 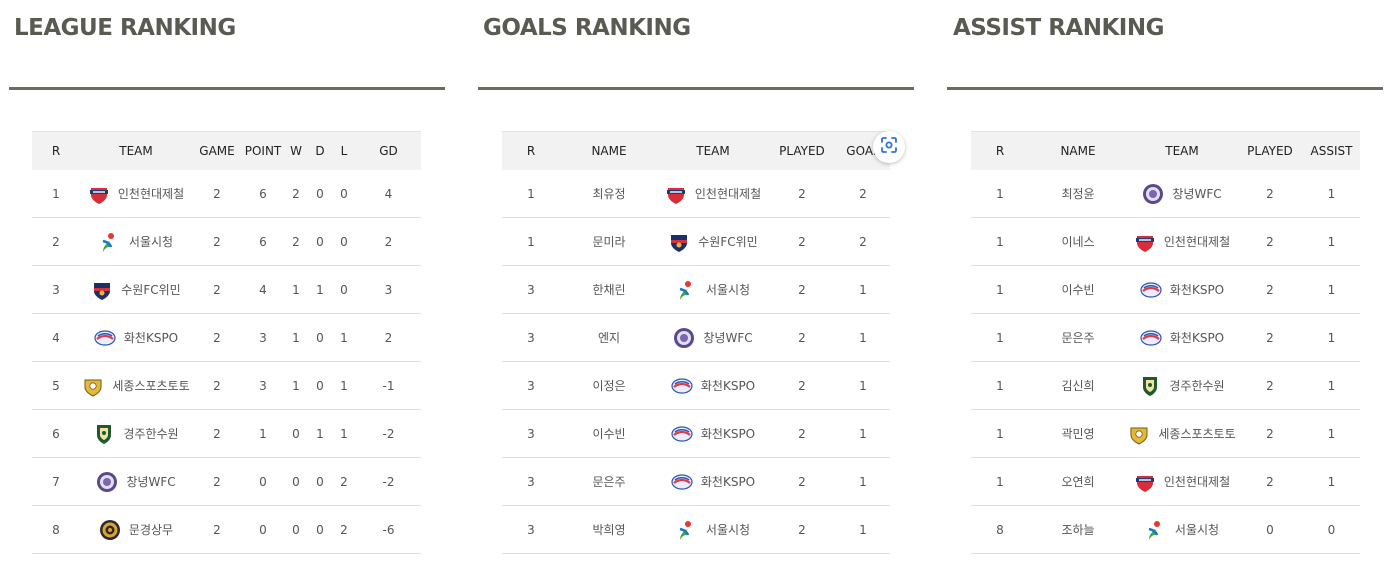 What do you see at coordinates (226, 529) in the screenshot?
I see `table-row: 8 문경상무 2 0 0 0 2 -6` at bounding box center [226, 529].